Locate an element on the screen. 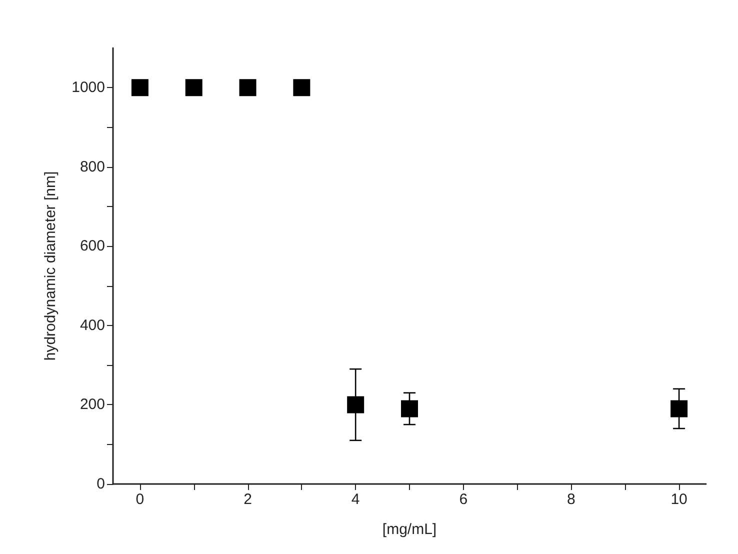  y-tick-label: 400 is located at coordinates (92, 325).